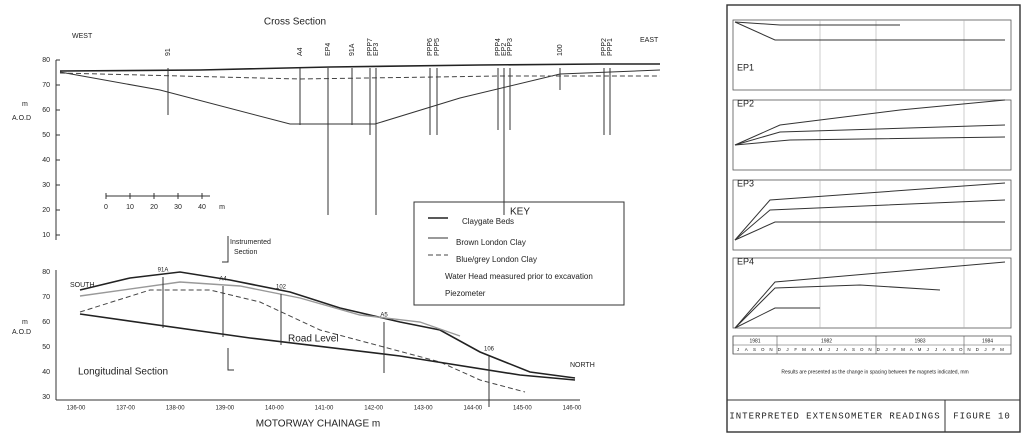 The image size is (1024, 436). I want to click on year: 1984, so click(987, 341).